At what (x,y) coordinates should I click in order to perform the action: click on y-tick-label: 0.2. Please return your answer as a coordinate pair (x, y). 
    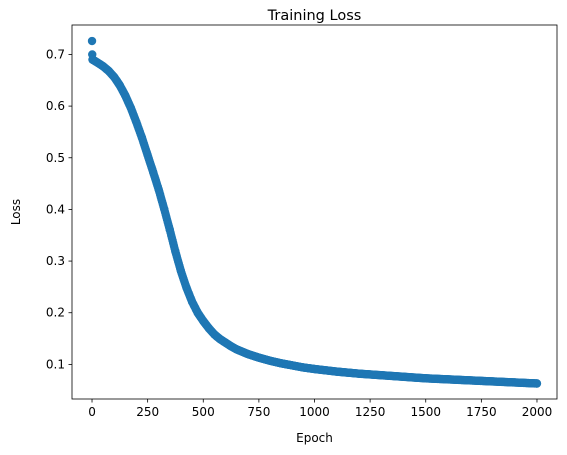
    Looking at the image, I should click on (55, 313).